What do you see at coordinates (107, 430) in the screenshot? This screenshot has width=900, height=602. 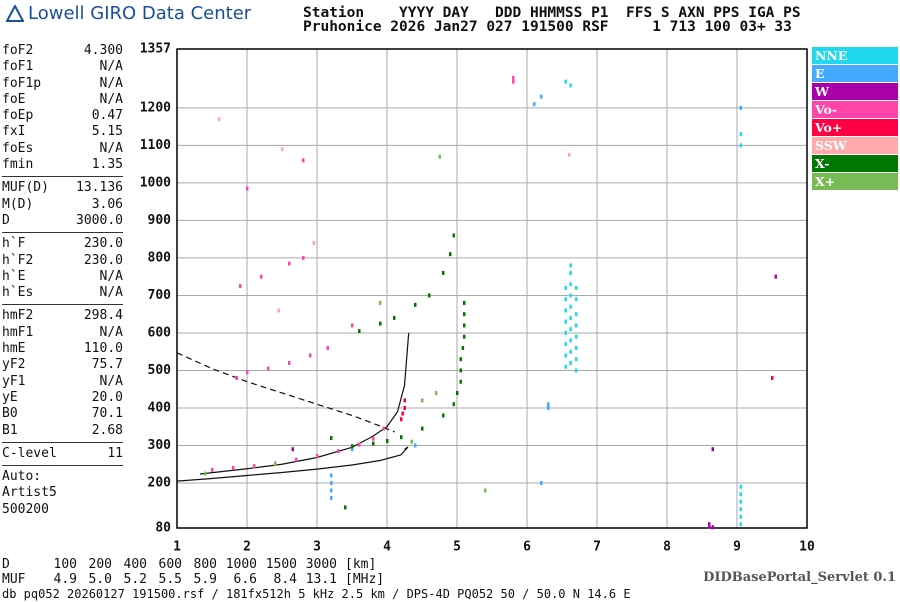 I see `parameter-value: 2.68` at bounding box center [107, 430].